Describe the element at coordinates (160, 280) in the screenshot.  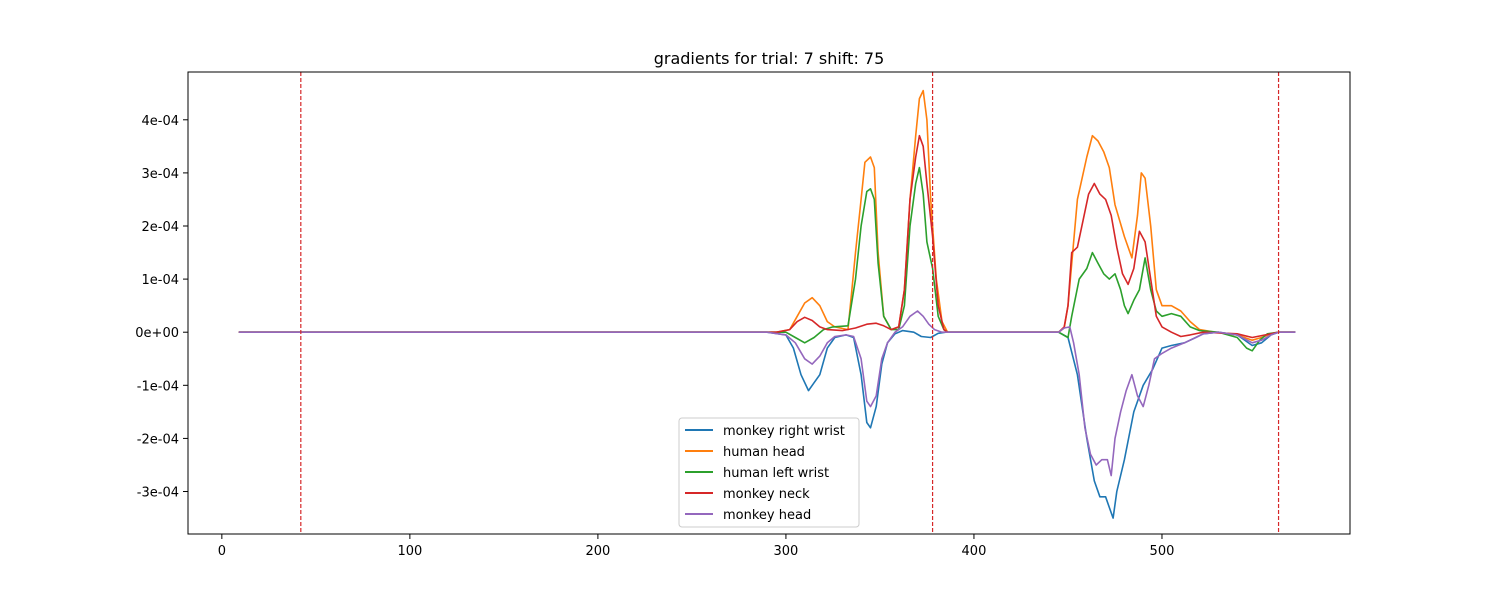
I see `y-tick-label-4: 1e-04` at that location.